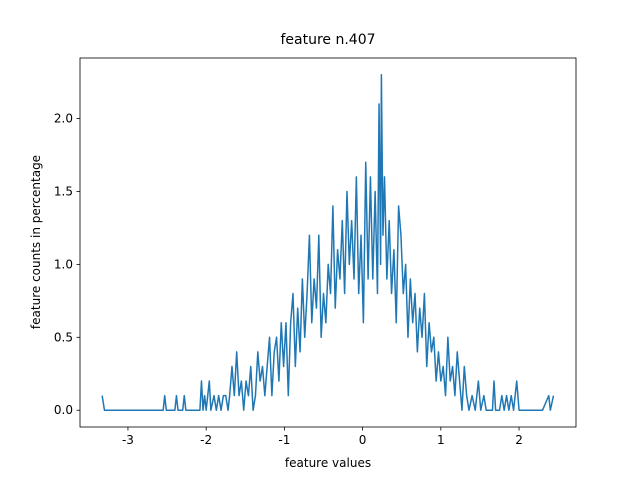 The height and width of the screenshot is (480, 640). I want to click on x-axis-label: feature values, so click(328, 463).